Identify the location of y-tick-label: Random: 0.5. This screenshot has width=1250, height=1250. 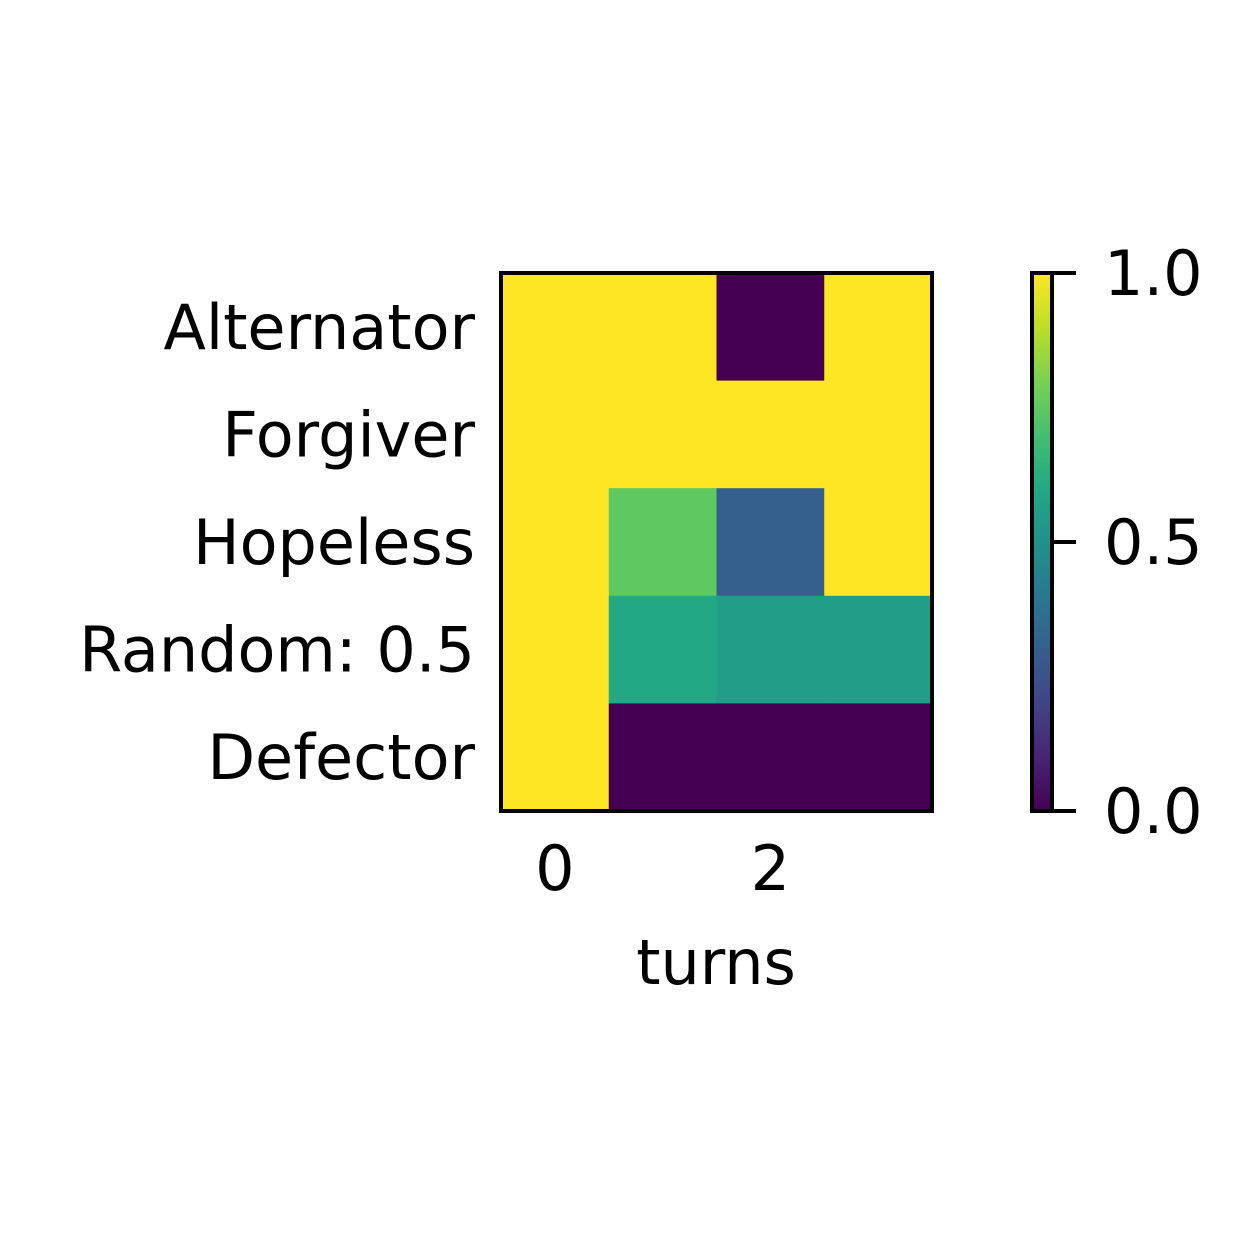
(277, 650).